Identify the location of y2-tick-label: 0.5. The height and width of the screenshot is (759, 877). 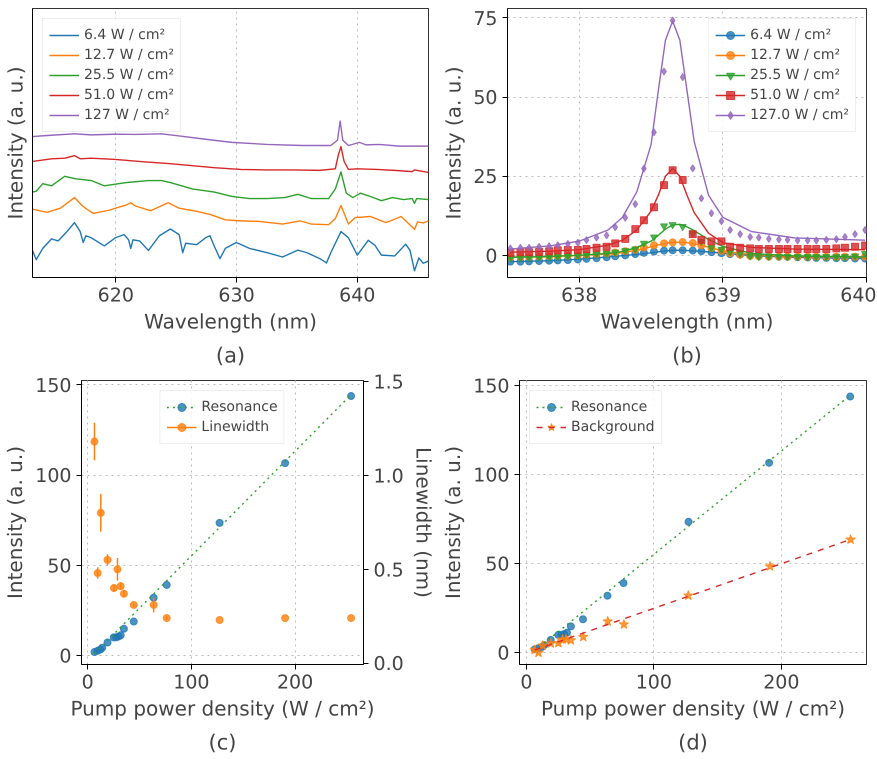
(389, 570).